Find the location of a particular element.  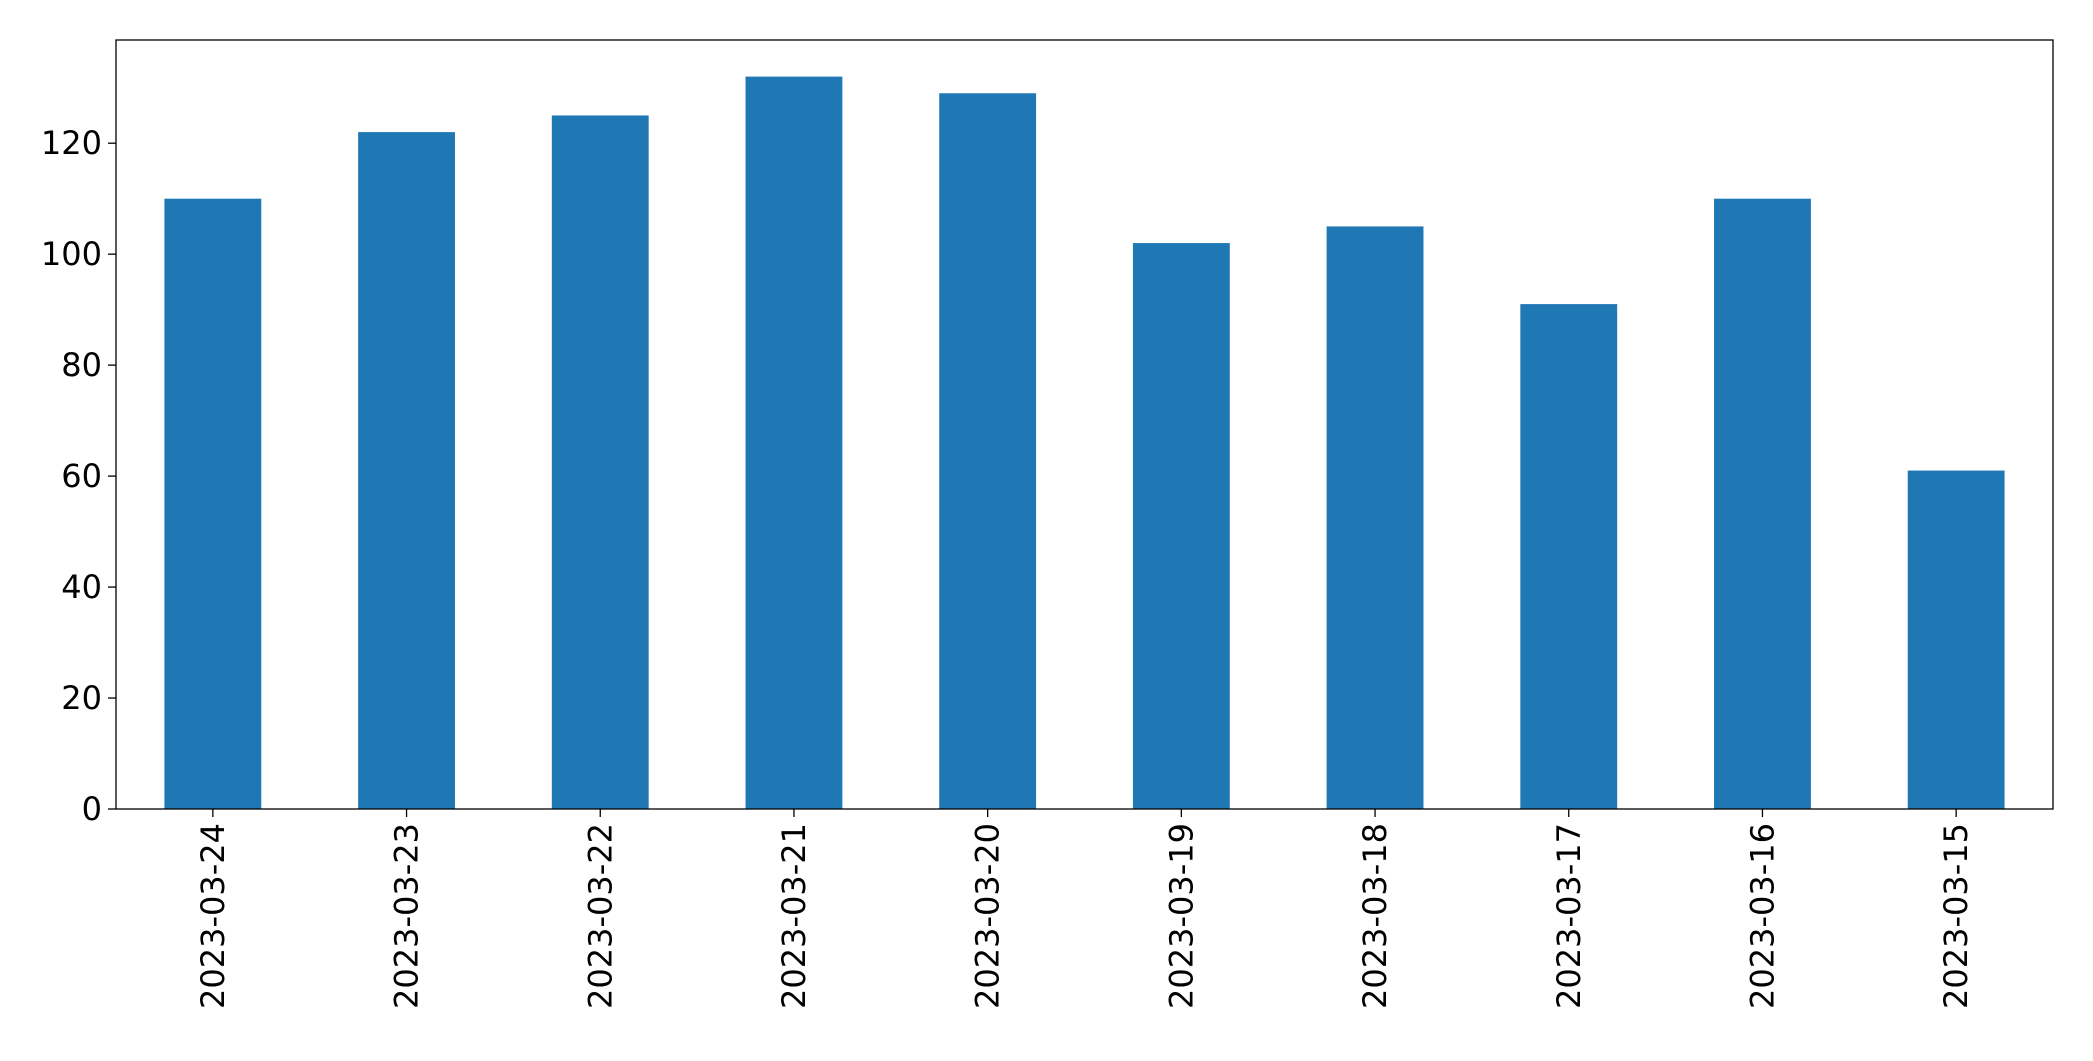

x-tick-label: 2023-03-19 is located at coordinates (1181, 916).